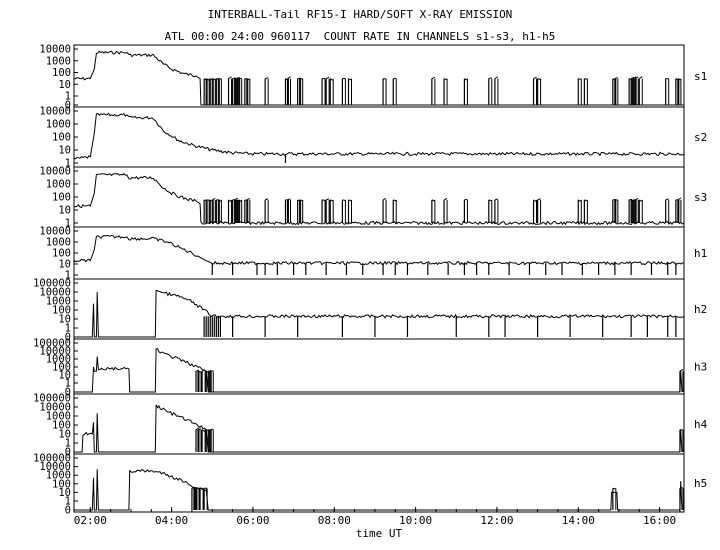 Image resolution: width=720 pixels, height=550 pixels. I want to click on x-axis-label: time UT, so click(379, 533).